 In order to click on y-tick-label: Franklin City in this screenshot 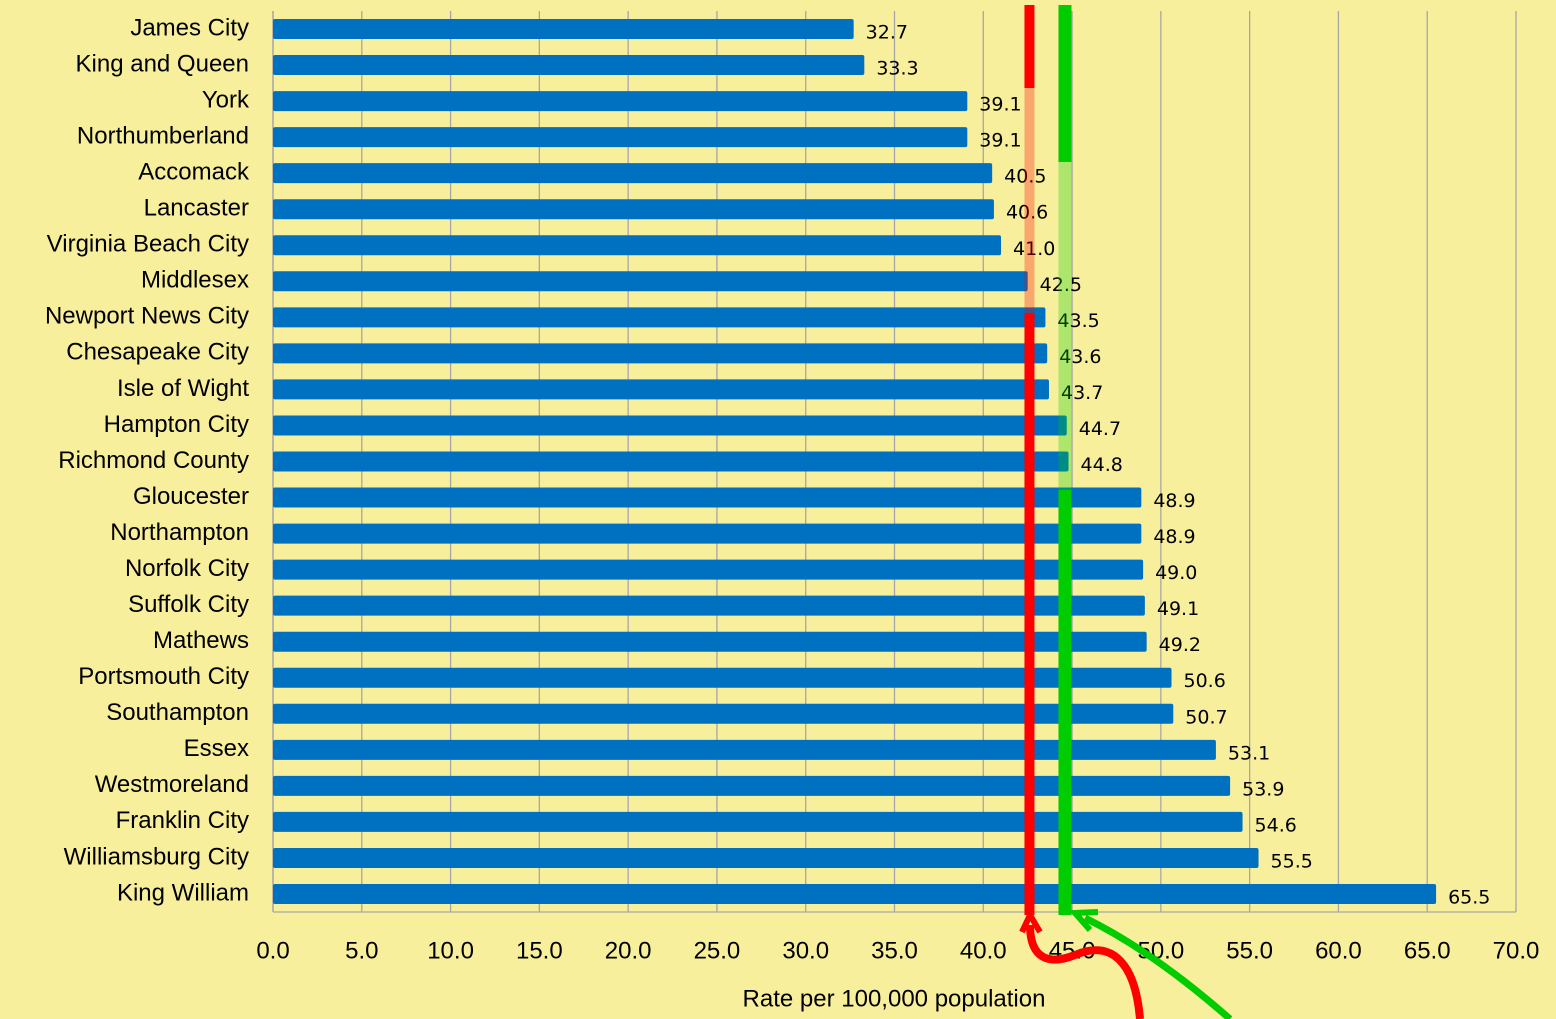, I will do `click(182, 820)`.